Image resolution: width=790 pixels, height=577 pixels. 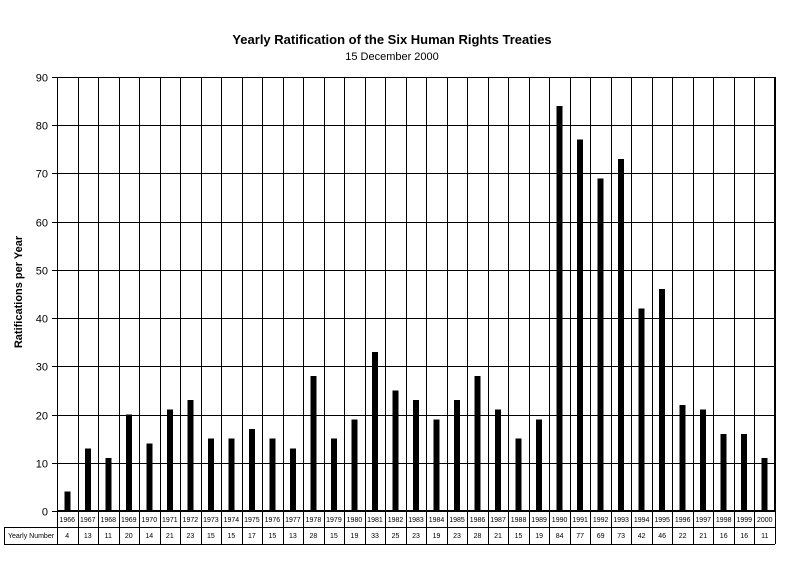 I want to click on x-tick-label: 1999, so click(x=744, y=520).